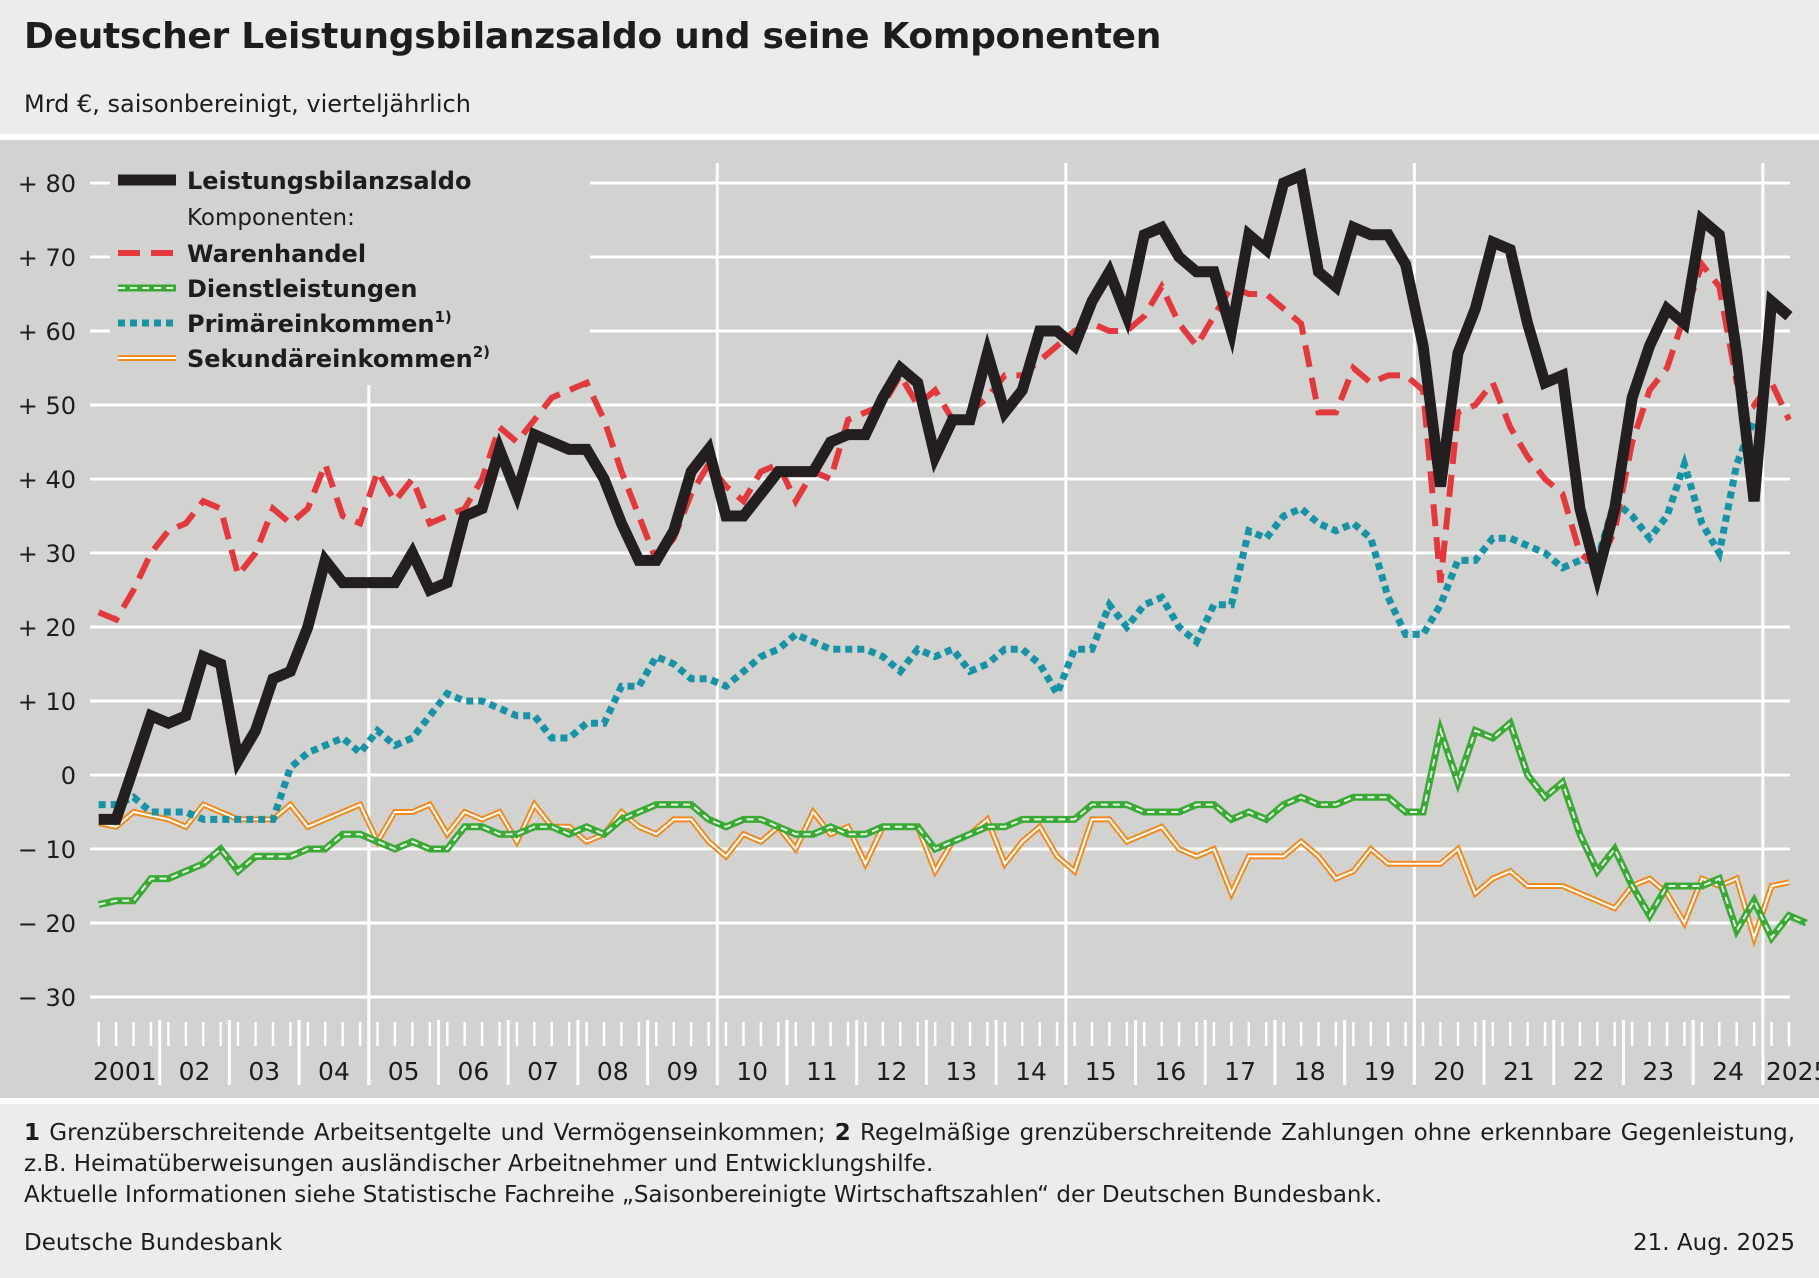  Describe the element at coordinates (47, 702) in the screenshot. I see `y-tick-label: + 10` at that location.